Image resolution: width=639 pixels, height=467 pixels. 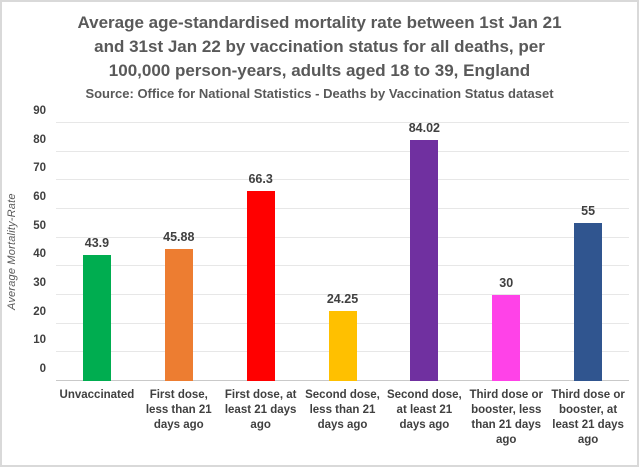 I want to click on y-tick-label: 70, so click(x=39, y=168).